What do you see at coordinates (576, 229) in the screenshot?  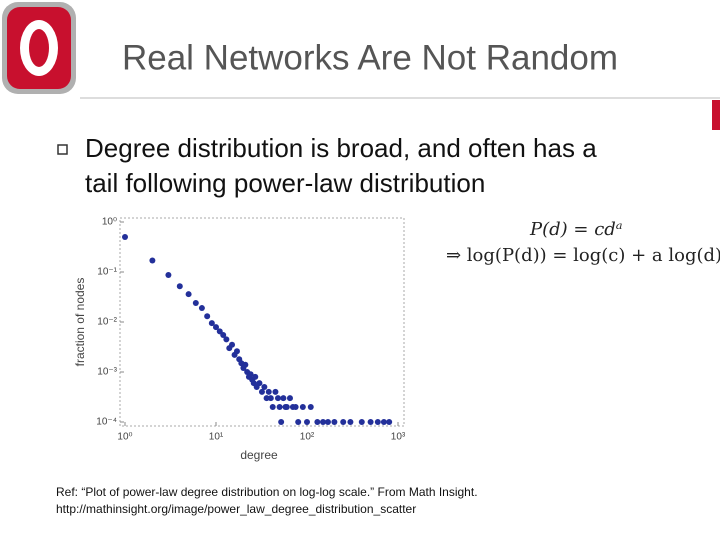 I see `formula: P(d) = cdᵃ` at bounding box center [576, 229].